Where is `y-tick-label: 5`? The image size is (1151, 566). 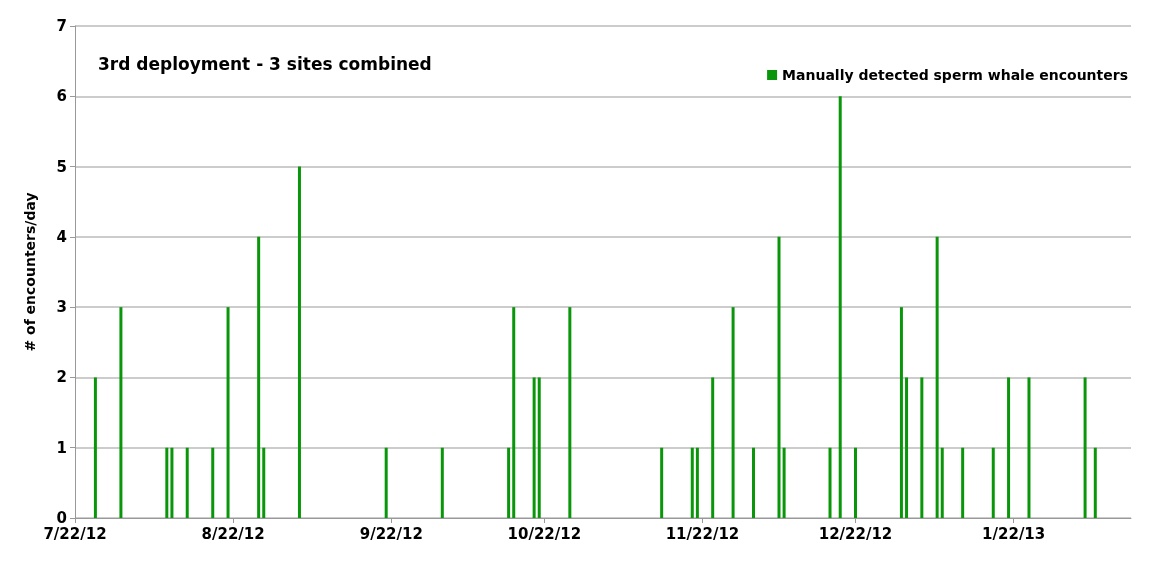 y-tick-label: 5 is located at coordinates (61, 166).